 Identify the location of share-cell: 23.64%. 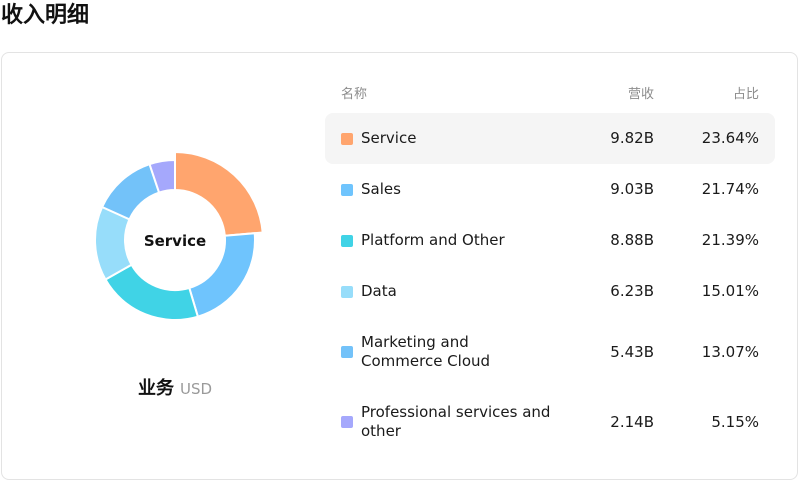
(730, 138).